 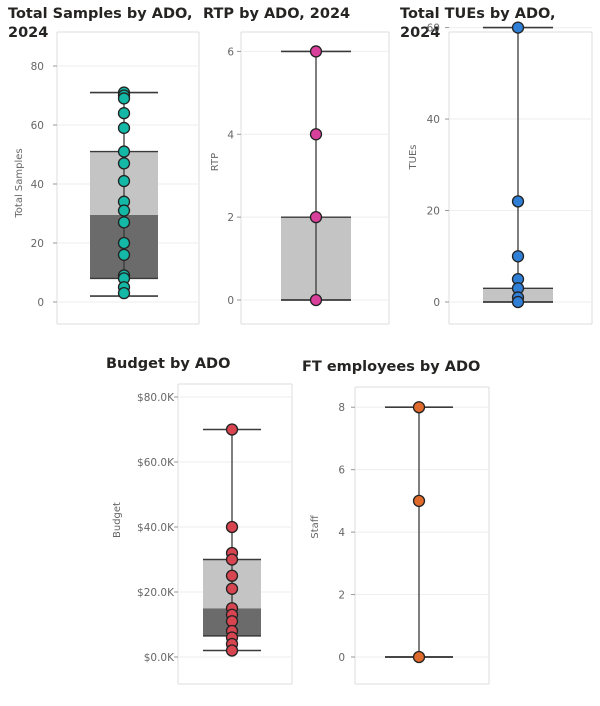 What do you see at coordinates (168, 364) in the screenshot?
I see `chart-title-budget: Budget by ADO` at bounding box center [168, 364].